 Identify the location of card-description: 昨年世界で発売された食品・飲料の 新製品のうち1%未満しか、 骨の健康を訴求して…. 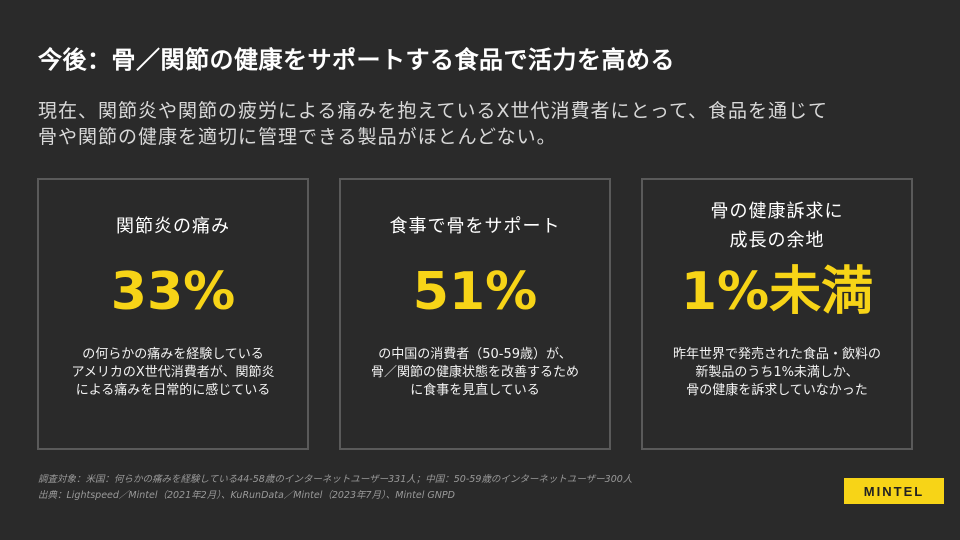
(777, 373).